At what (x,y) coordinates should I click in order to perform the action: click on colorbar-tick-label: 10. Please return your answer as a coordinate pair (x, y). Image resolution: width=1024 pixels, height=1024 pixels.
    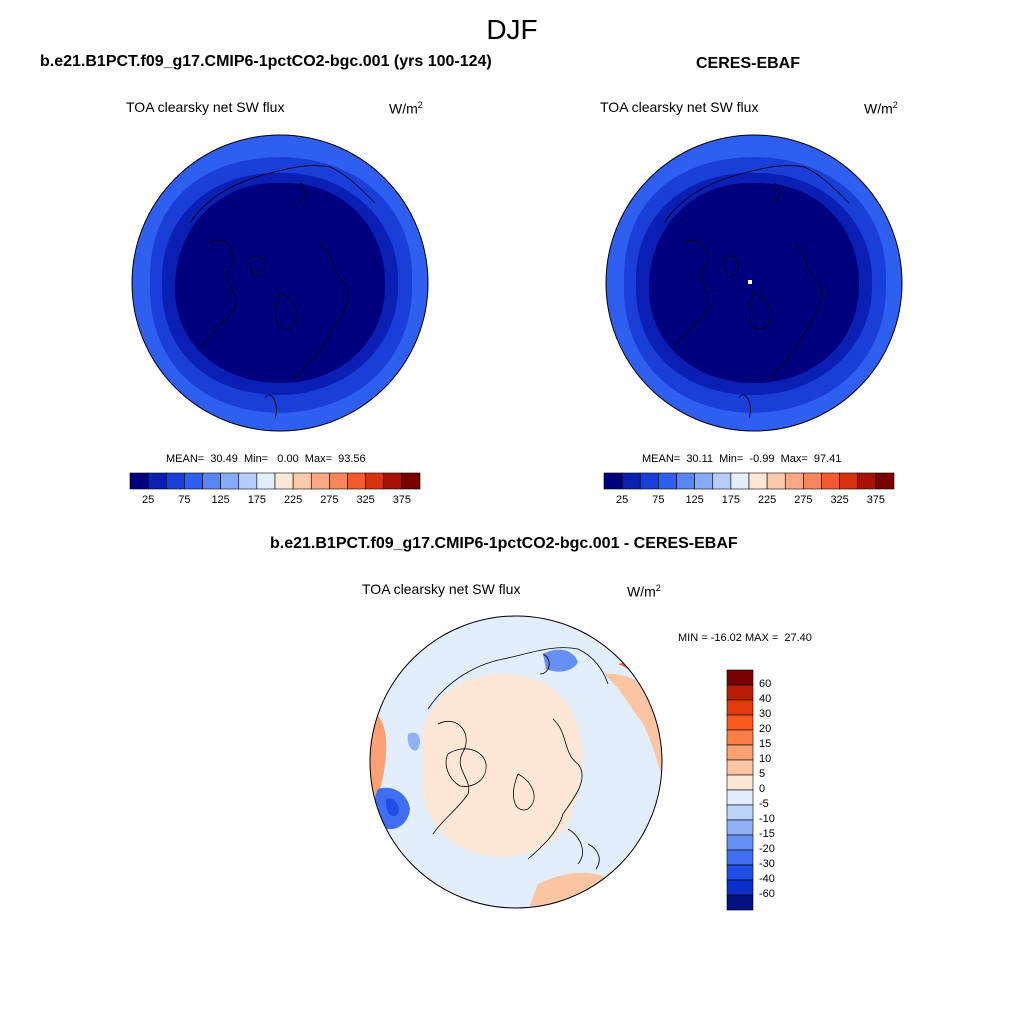
    Looking at the image, I should click on (765, 759).